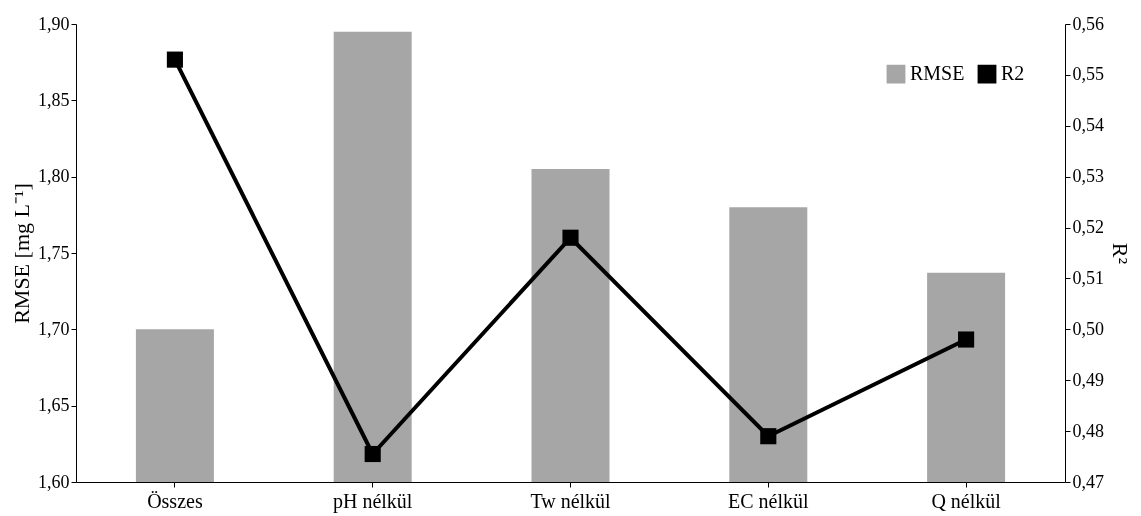 The width and height of the screenshot is (1141, 516). What do you see at coordinates (1088, 23) in the screenshot?
I see `y2-tick-label: 0,56` at bounding box center [1088, 23].